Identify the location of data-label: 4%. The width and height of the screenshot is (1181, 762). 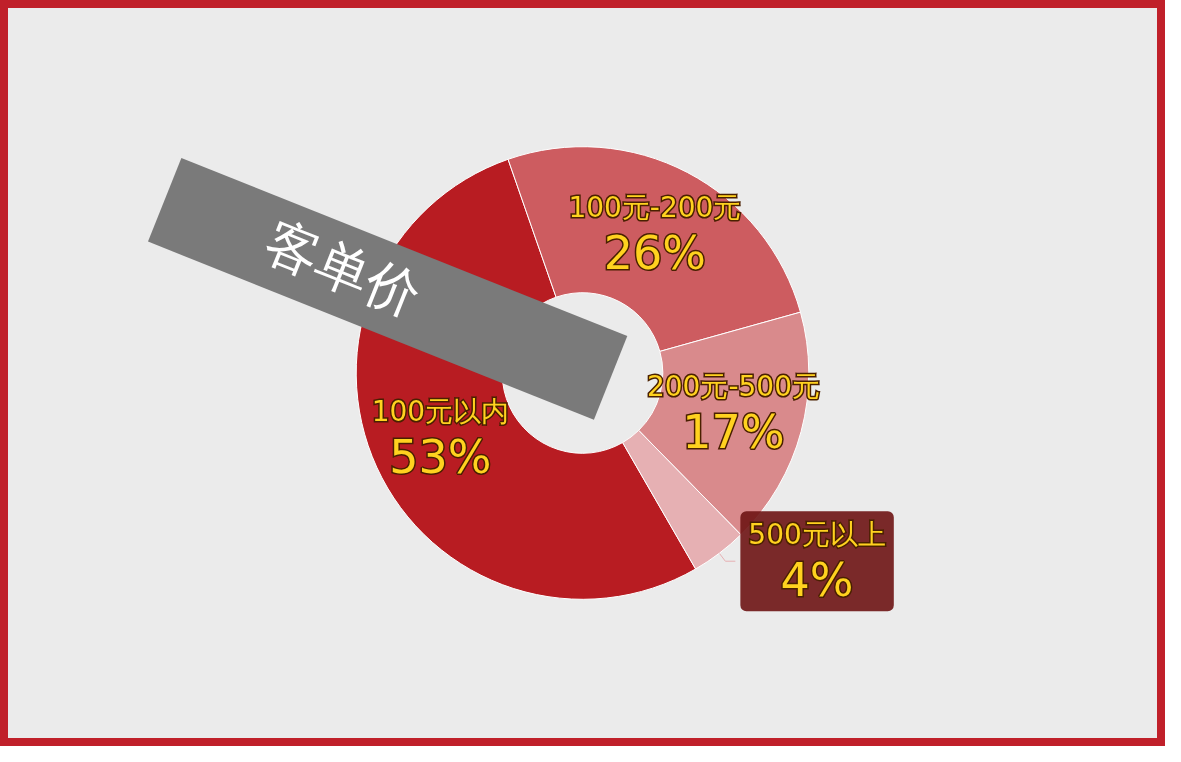
(817, 580).